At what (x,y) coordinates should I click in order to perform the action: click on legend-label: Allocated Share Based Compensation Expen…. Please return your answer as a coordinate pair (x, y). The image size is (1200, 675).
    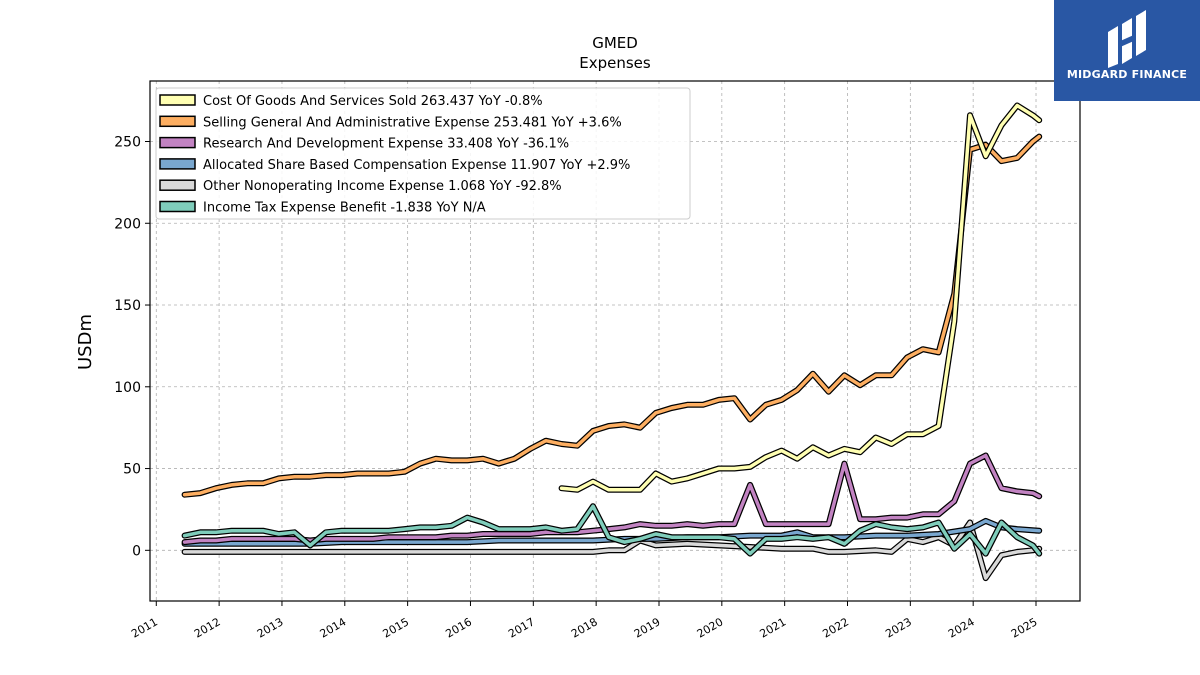
    Looking at the image, I should click on (416, 165).